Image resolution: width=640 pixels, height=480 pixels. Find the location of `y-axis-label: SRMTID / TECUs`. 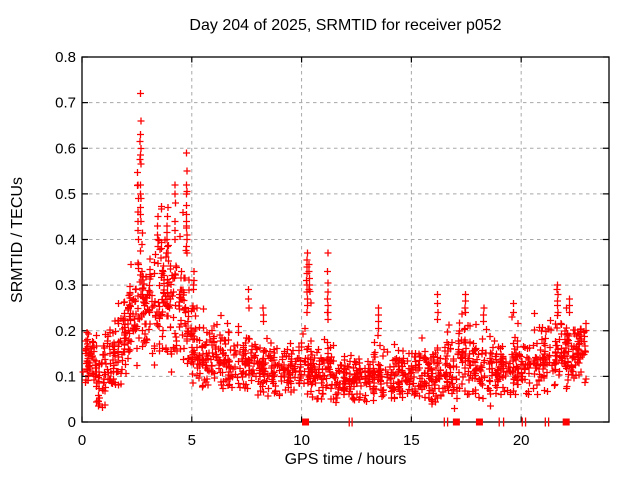

y-axis-label: SRMTID / TECUs is located at coordinates (17, 240).